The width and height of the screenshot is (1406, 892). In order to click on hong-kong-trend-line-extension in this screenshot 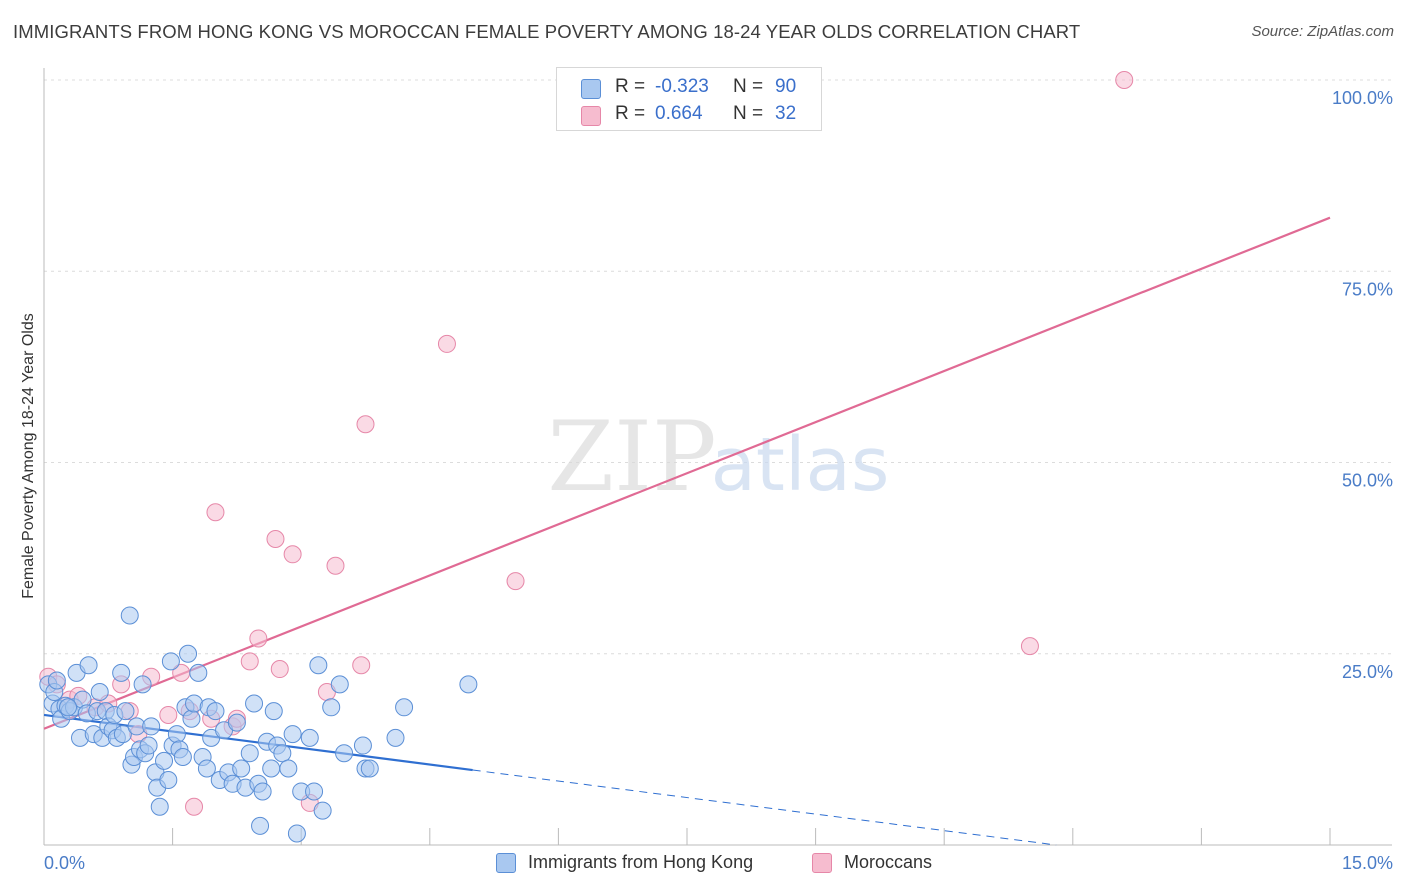, I will do `click(764, 807)`.